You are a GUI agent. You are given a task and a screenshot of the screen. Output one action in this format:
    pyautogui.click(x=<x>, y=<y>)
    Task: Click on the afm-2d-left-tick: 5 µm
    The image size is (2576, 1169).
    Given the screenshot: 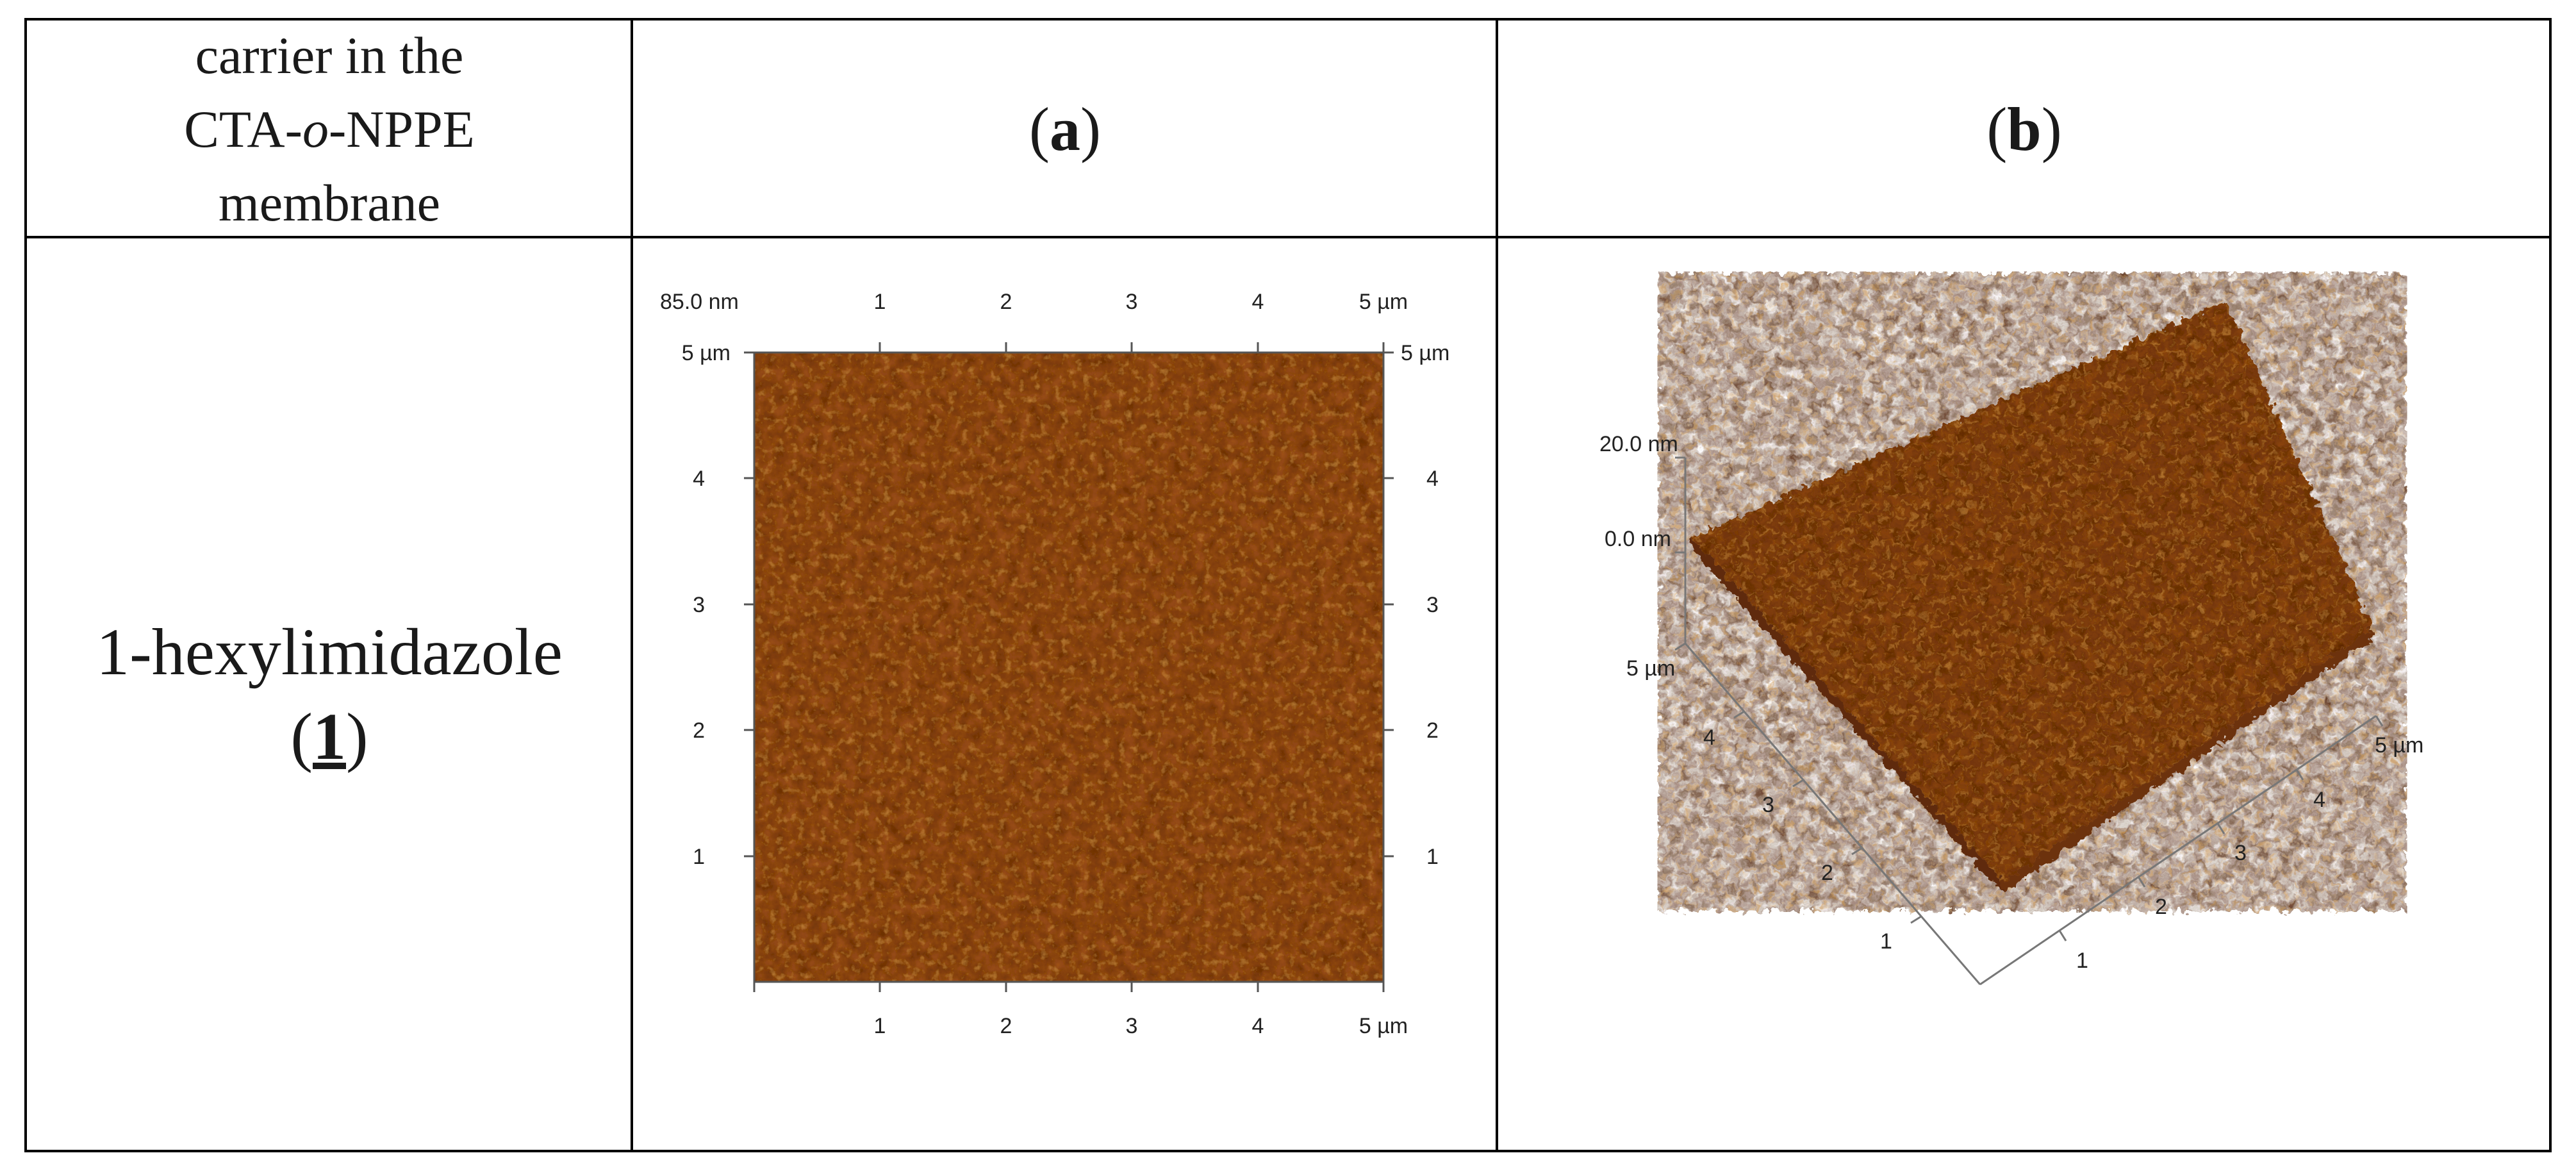 What is the action you would take?
    pyautogui.click(x=706, y=353)
    